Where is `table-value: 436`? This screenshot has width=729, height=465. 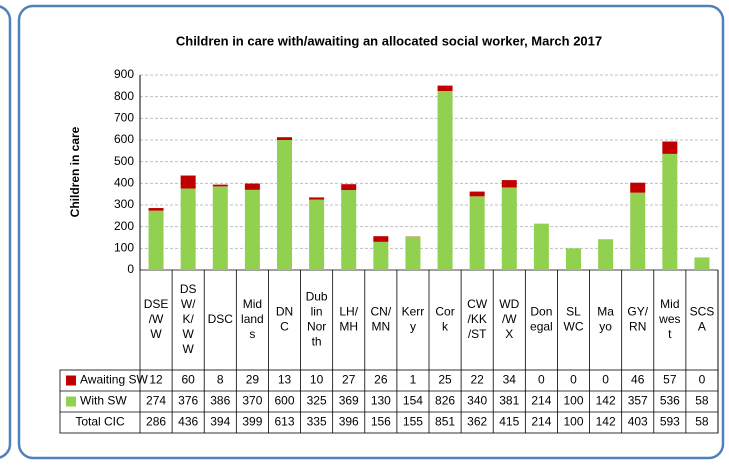
table-value: 436 is located at coordinates (188, 422).